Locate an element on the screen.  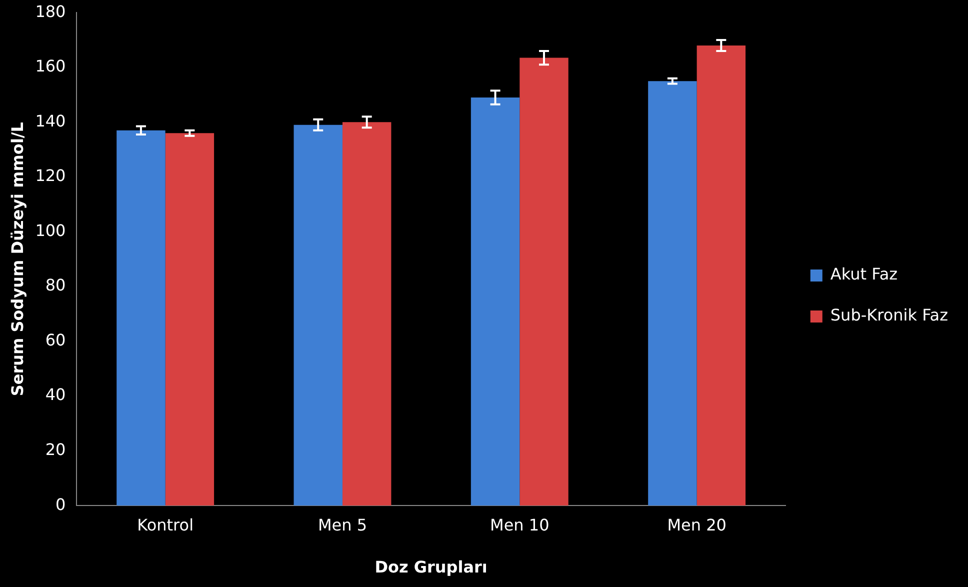
x-tick-label: Men 20 is located at coordinates (696, 524).